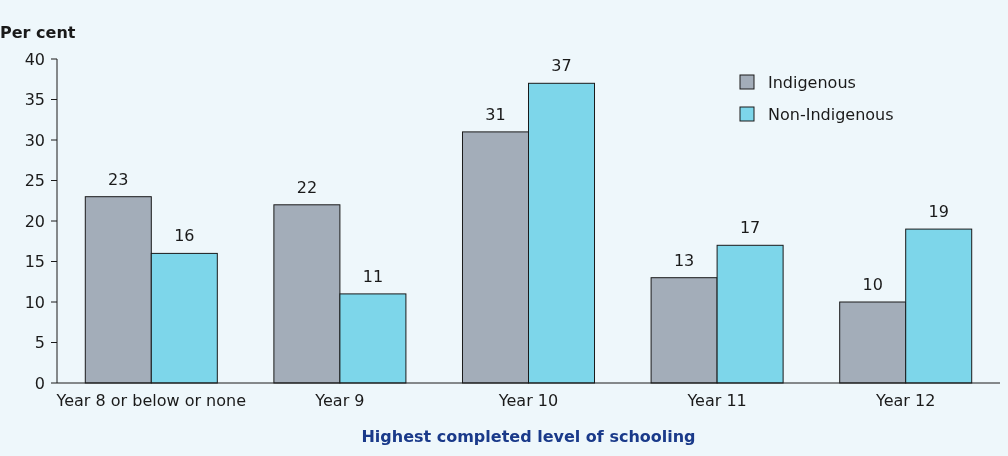  What do you see at coordinates (831, 114) in the screenshot?
I see `legend-label: Non-Indigenous` at bounding box center [831, 114].